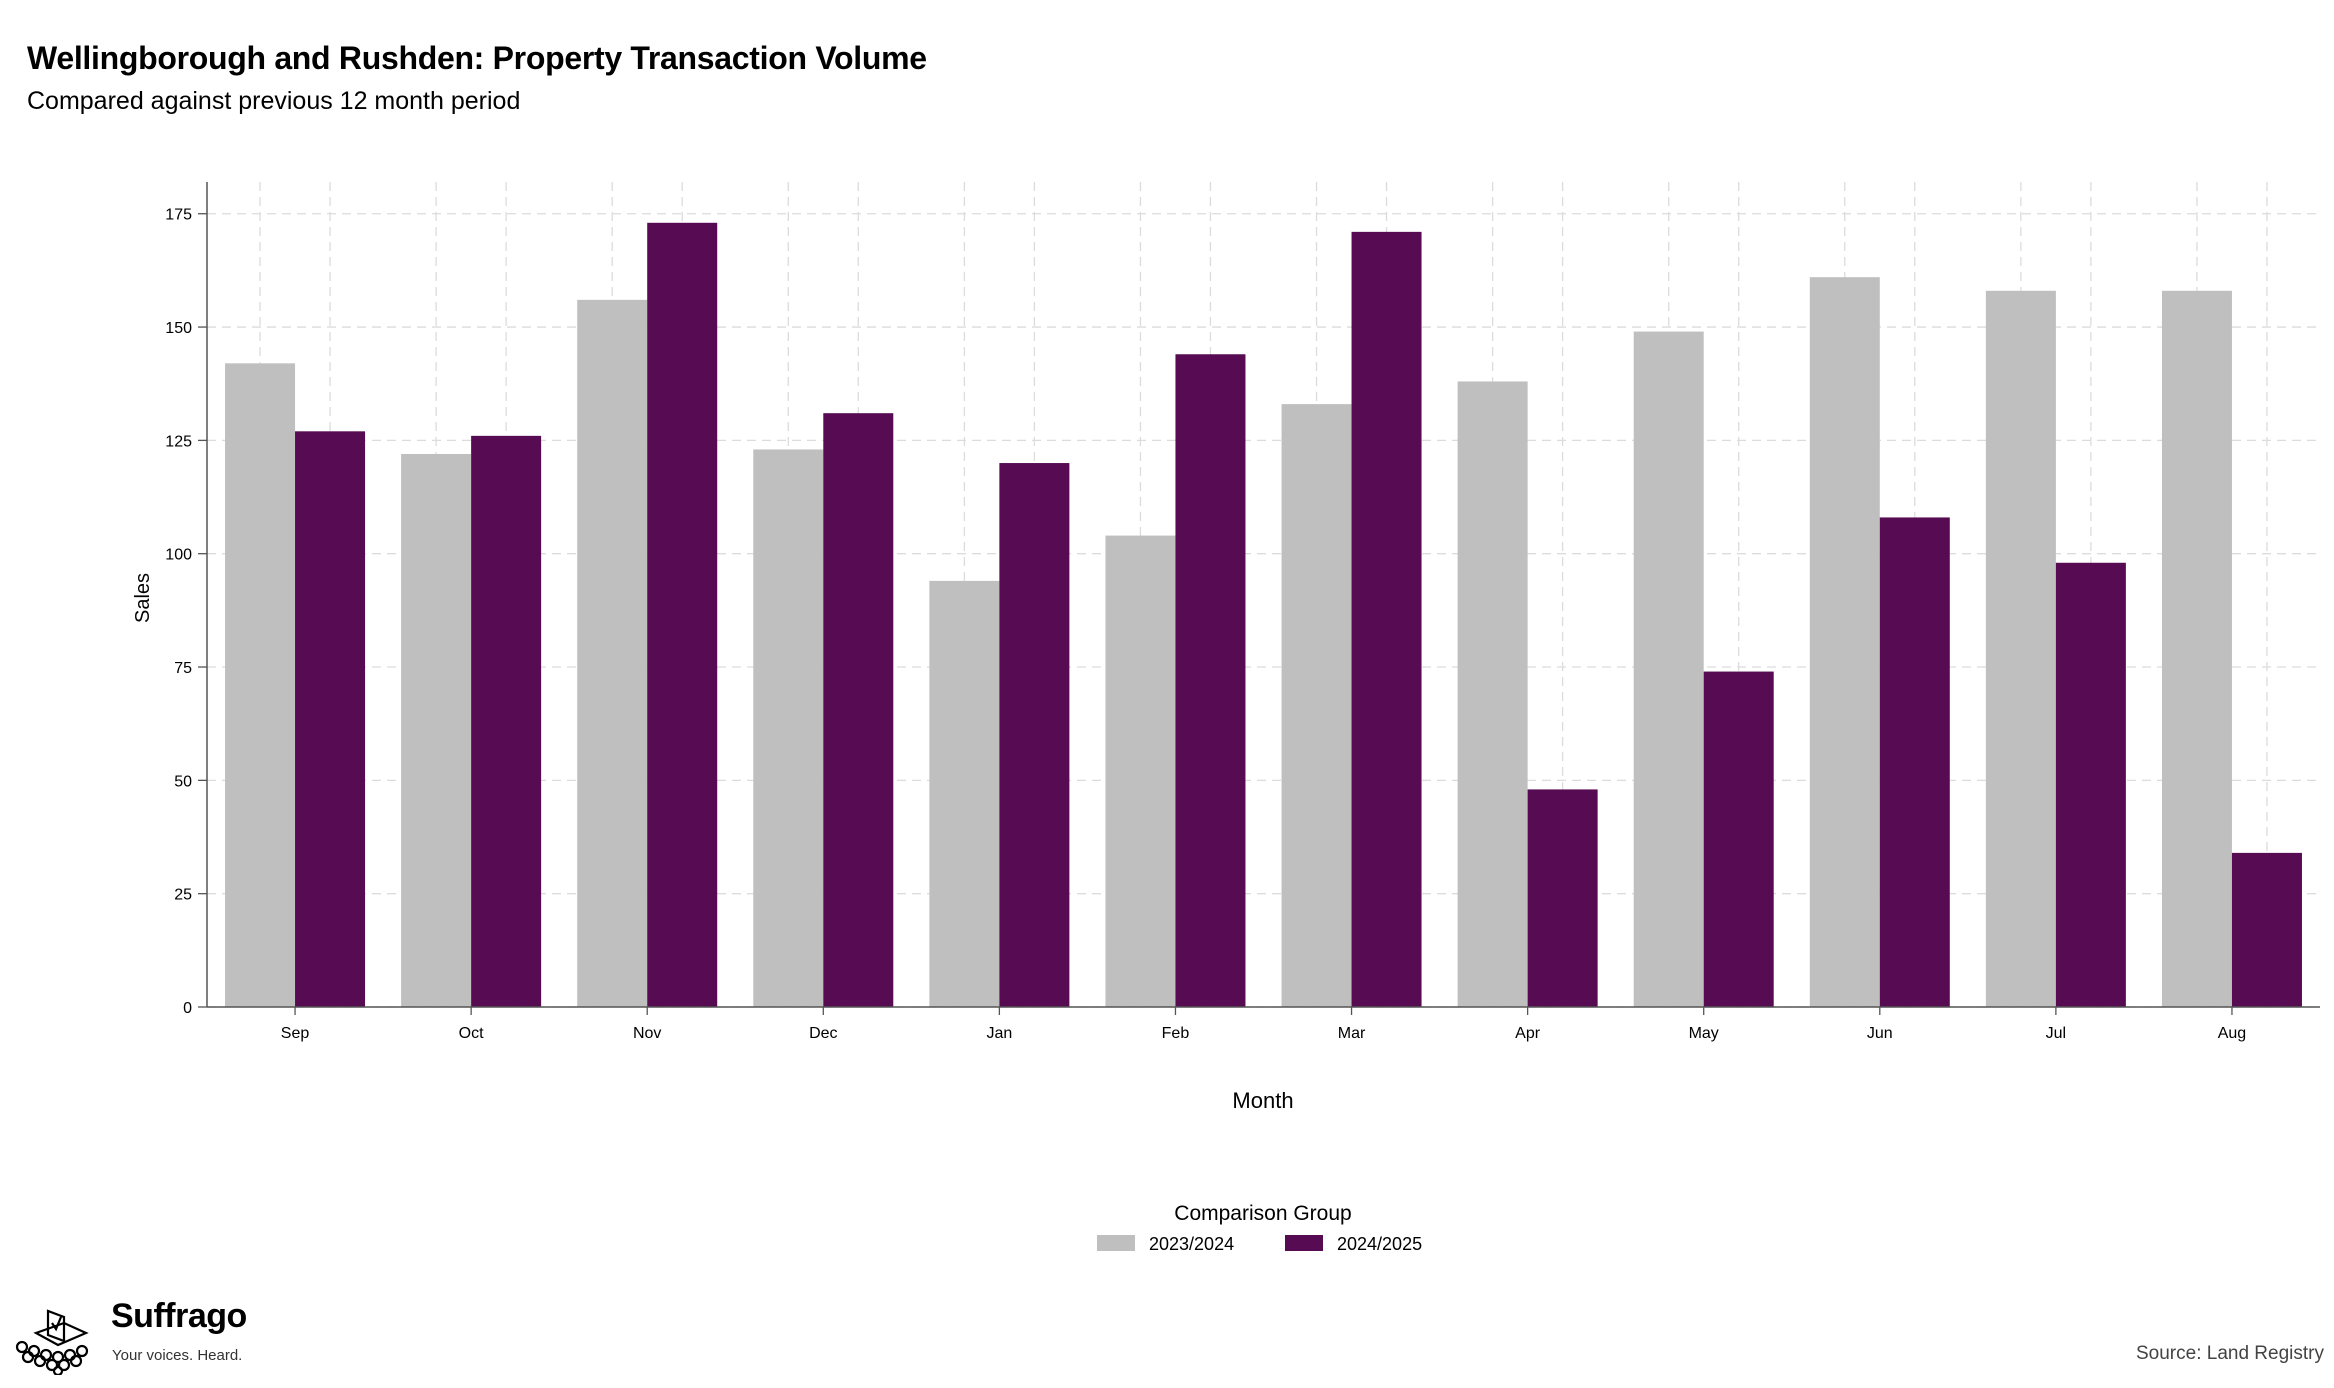 The width and height of the screenshot is (2334, 1388). What do you see at coordinates (183, 895) in the screenshot?
I see `y-tick-label: 25` at bounding box center [183, 895].